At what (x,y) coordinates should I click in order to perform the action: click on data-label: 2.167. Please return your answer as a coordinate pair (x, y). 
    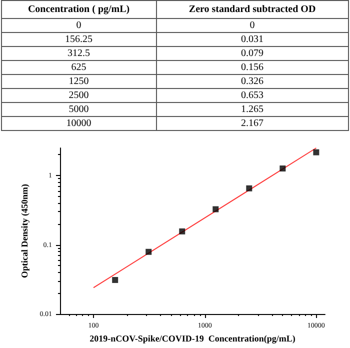
    Looking at the image, I should click on (252, 123).